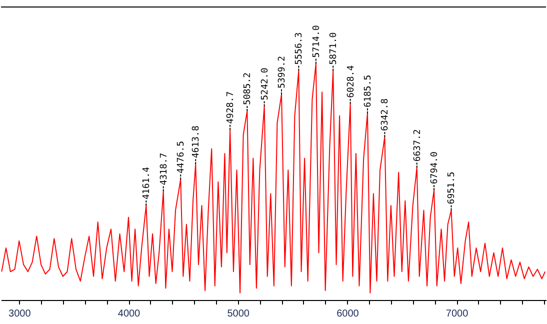 This screenshot has height=324, width=547. I want to click on annotation: 6028.4, so click(351, 81).